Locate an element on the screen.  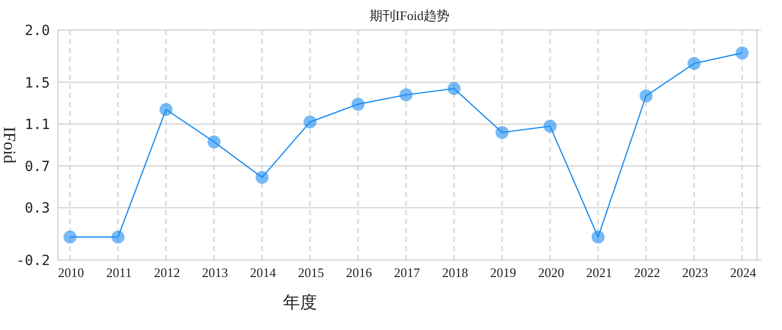
x-tick-label: 2020 is located at coordinates (551, 272).